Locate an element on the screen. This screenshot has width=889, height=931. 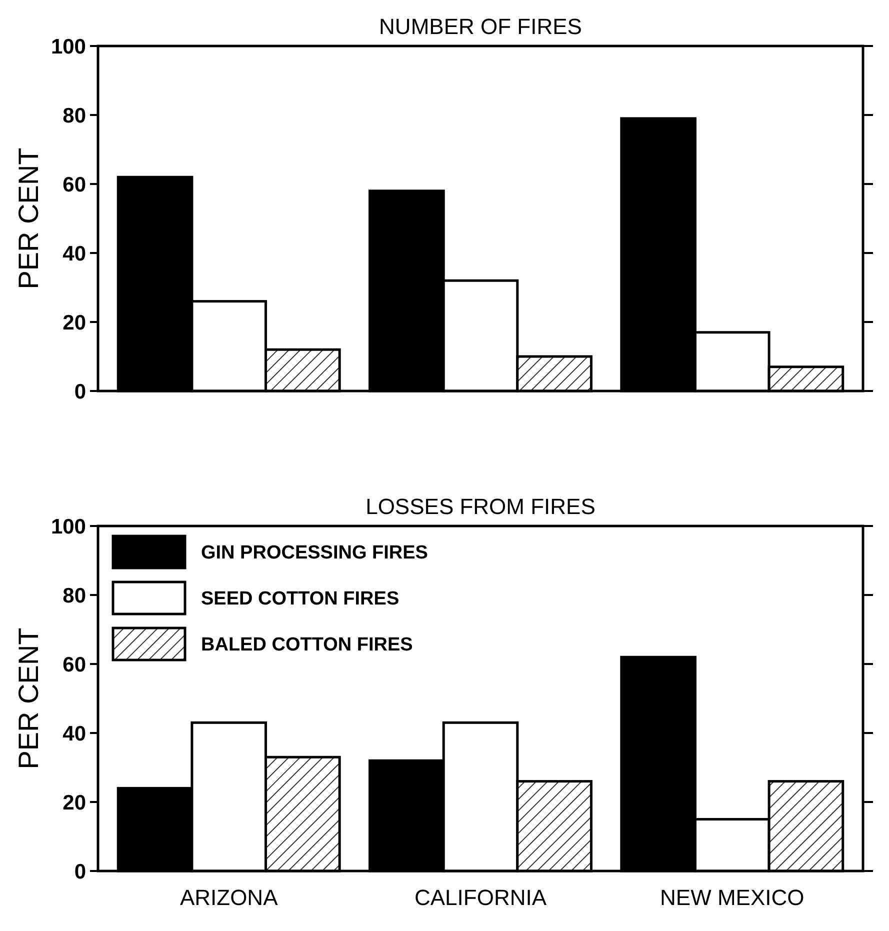
x-tick-label: CALIFORNIA is located at coordinates (480, 897).